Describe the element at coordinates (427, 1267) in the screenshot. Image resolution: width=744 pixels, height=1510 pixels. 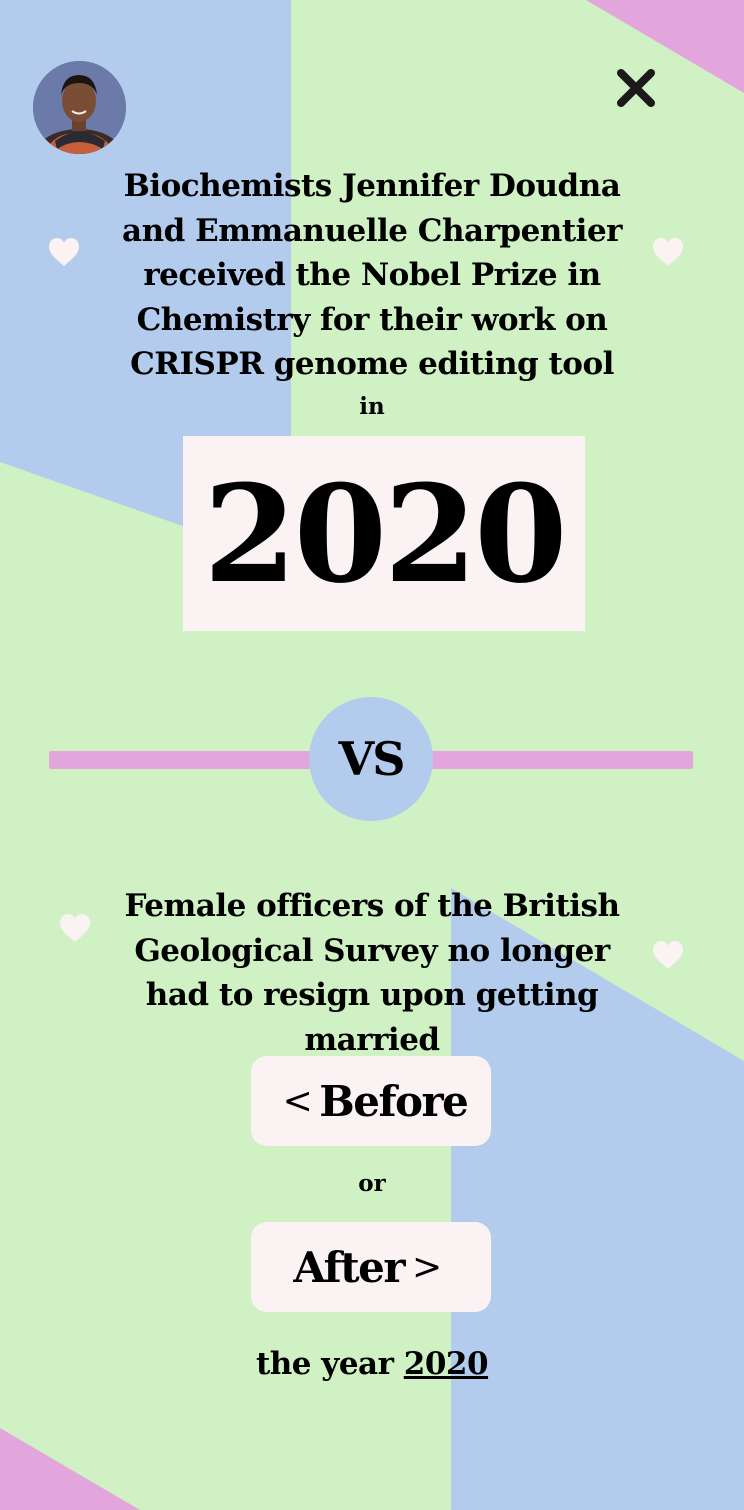
I see `chevron-right-icon: >` at that location.